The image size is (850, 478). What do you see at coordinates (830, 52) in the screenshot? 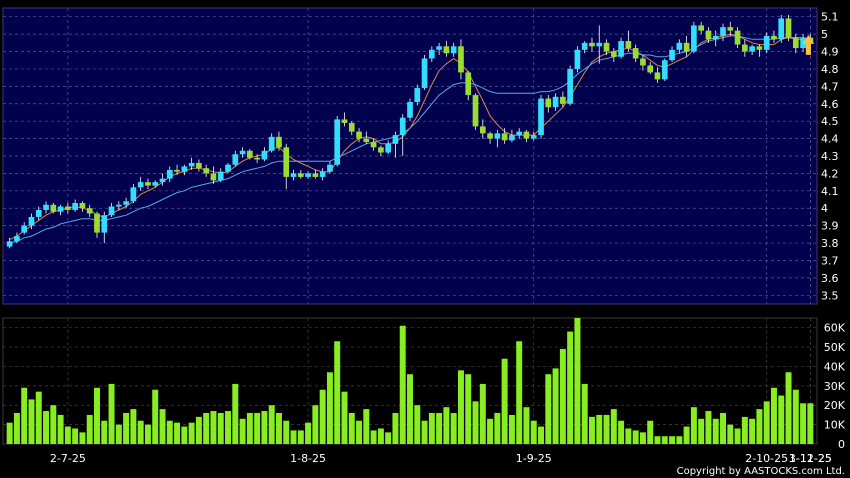
I see `price-tick-label: 4.9` at bounding box center [830, 52].